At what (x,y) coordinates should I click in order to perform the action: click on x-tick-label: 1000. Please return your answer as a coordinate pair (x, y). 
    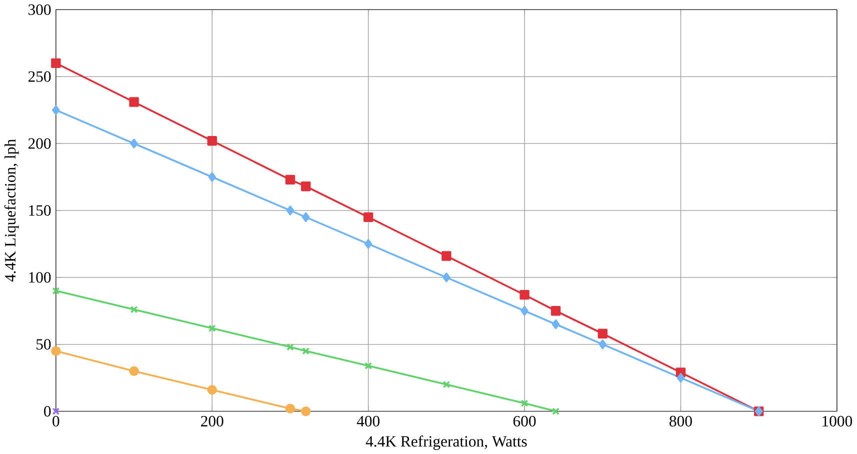
    Looking at the image, I should click on (837, 421).